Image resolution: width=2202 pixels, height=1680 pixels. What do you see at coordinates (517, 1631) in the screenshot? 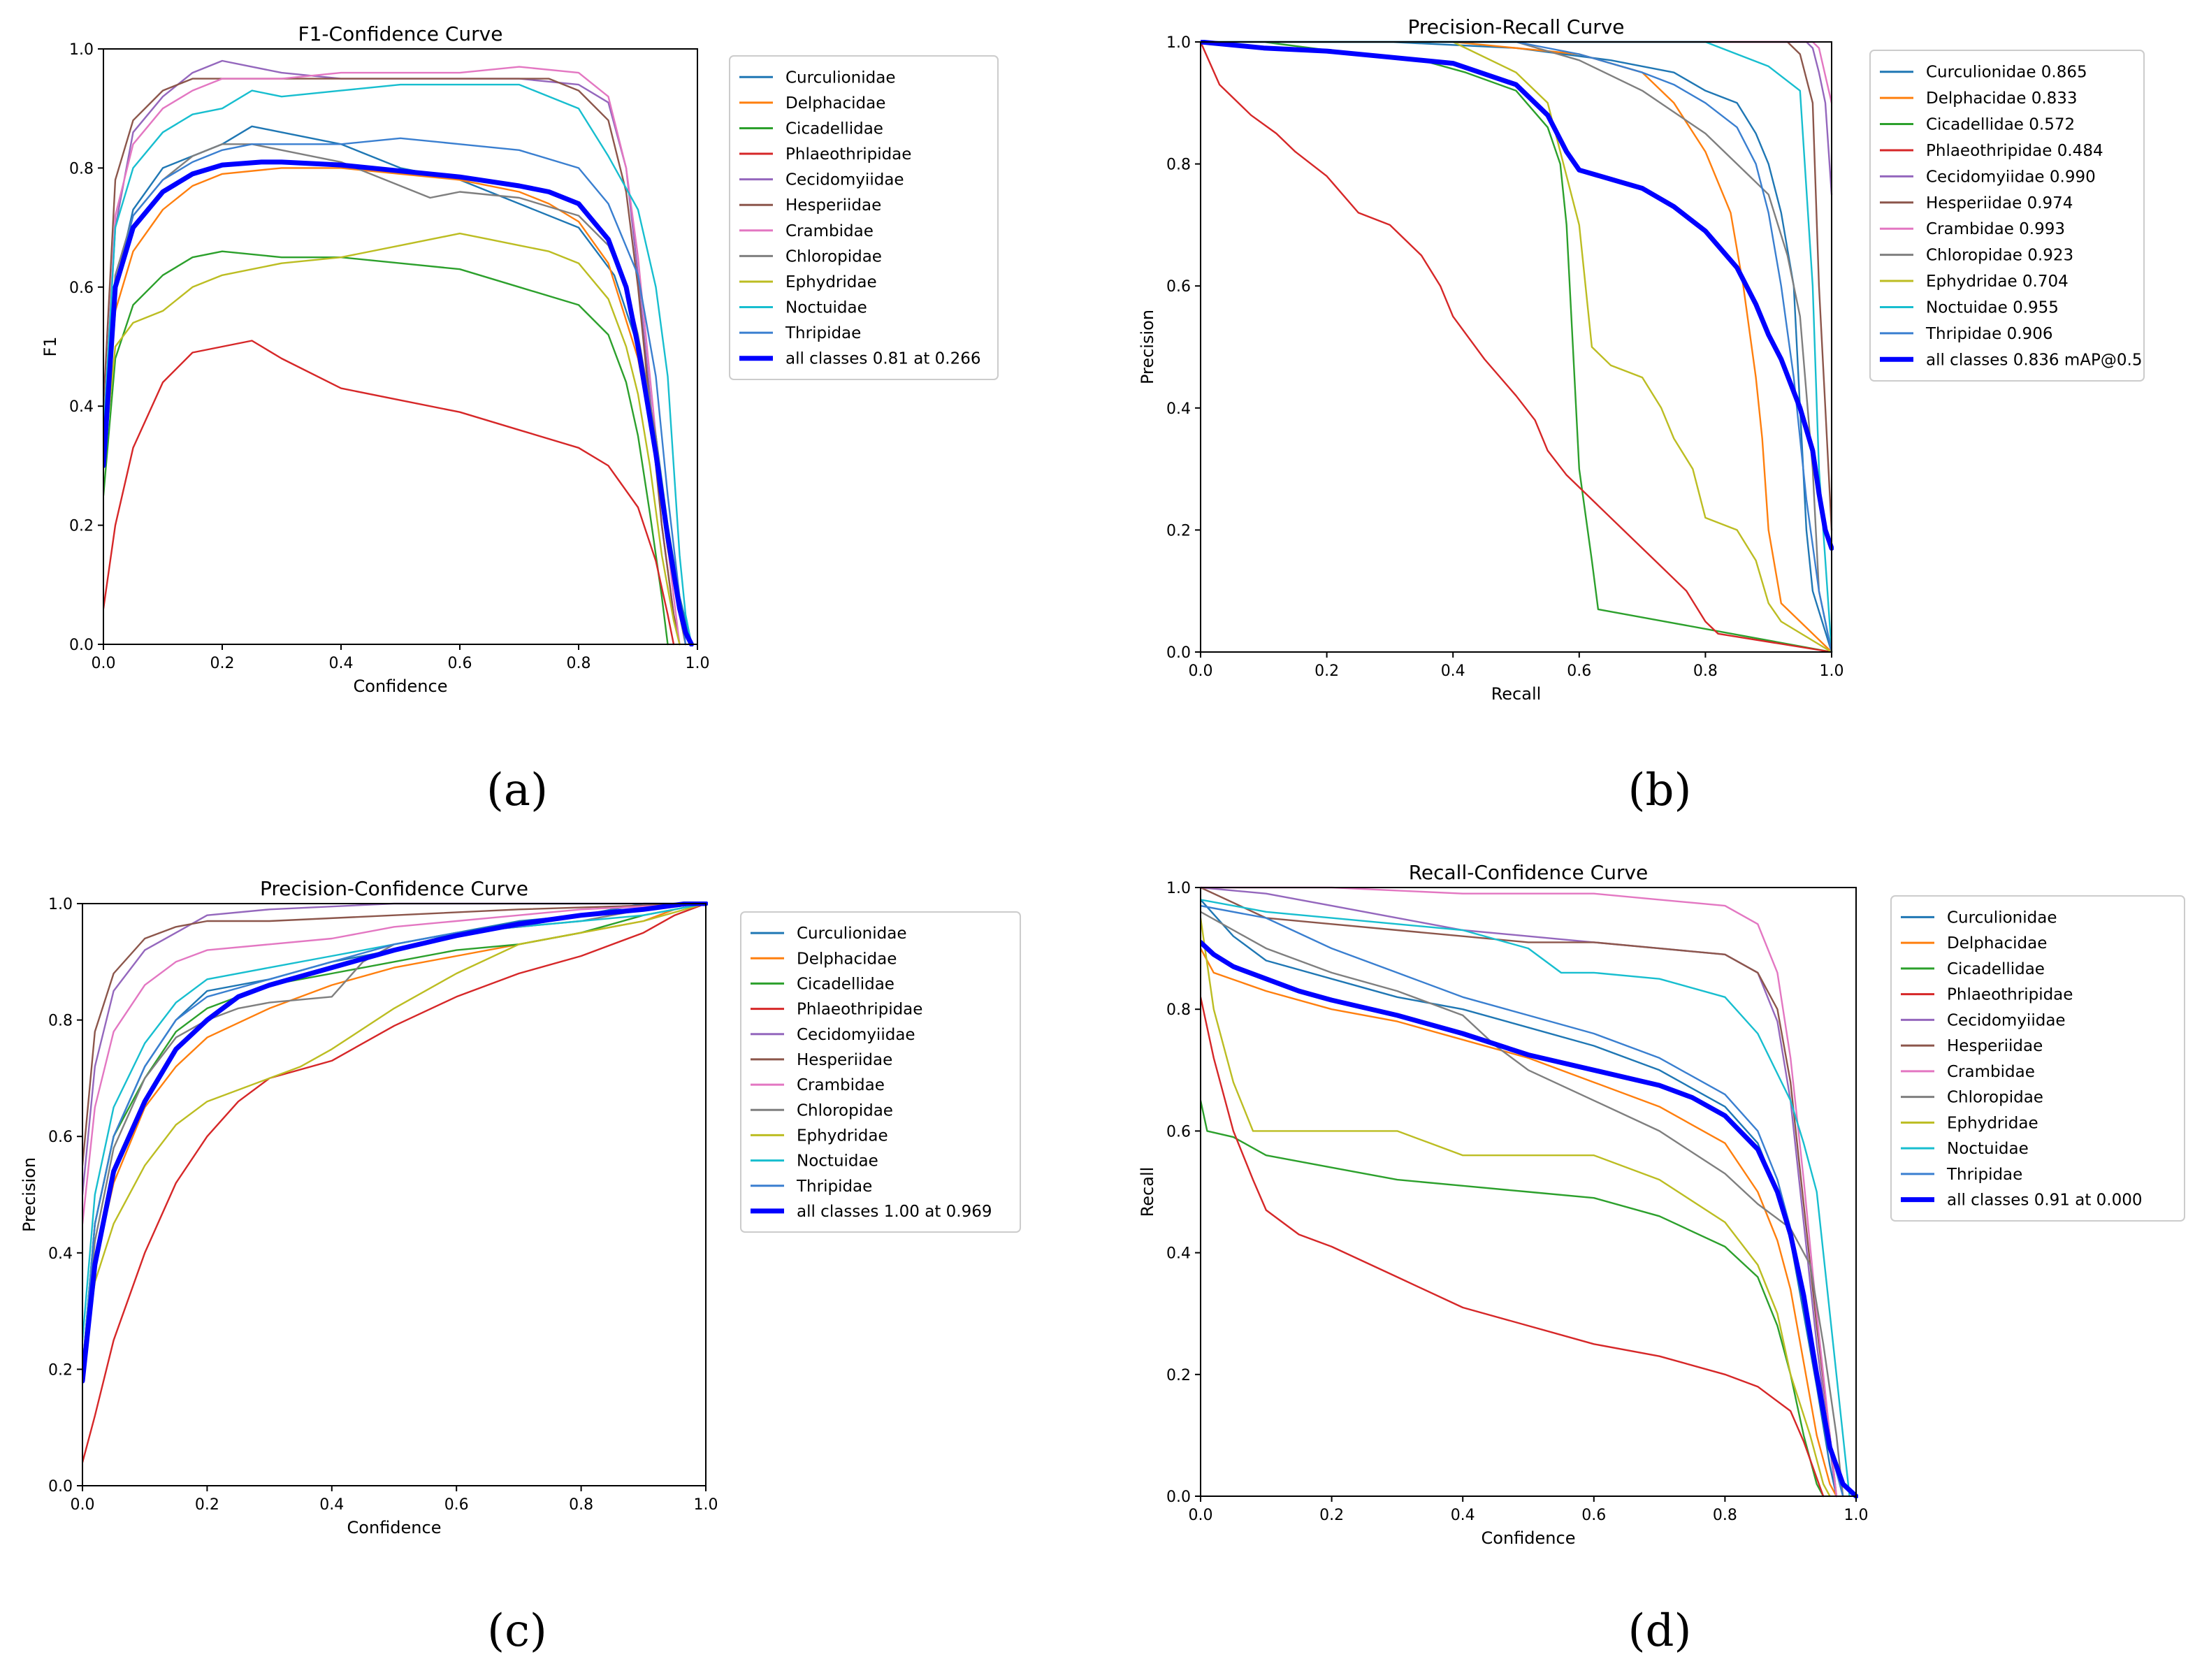
I see `panel-label: (c)` at bounding box center [517, 1631].